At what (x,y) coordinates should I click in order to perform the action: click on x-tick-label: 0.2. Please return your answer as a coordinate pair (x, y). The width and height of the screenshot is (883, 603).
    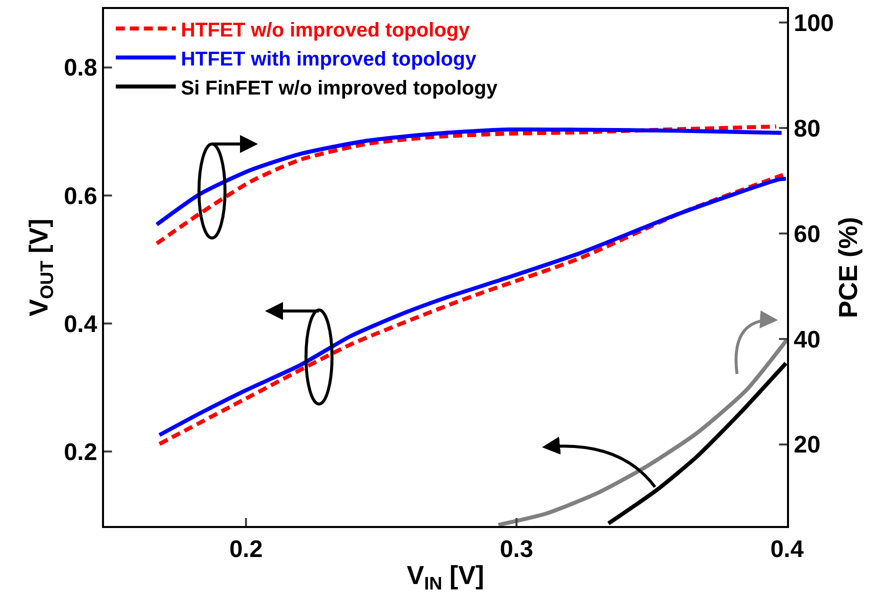
    Looking at the image, I should click on (246, 549).